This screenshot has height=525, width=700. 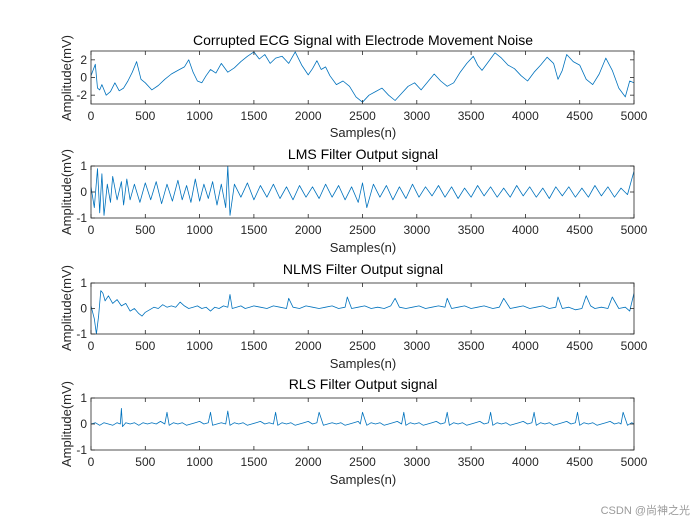 What do you see at coordinates (634, 230) in the screenshot?
I see `subplot-2-xtick-label: 5000` at bounding box center [634, 230].